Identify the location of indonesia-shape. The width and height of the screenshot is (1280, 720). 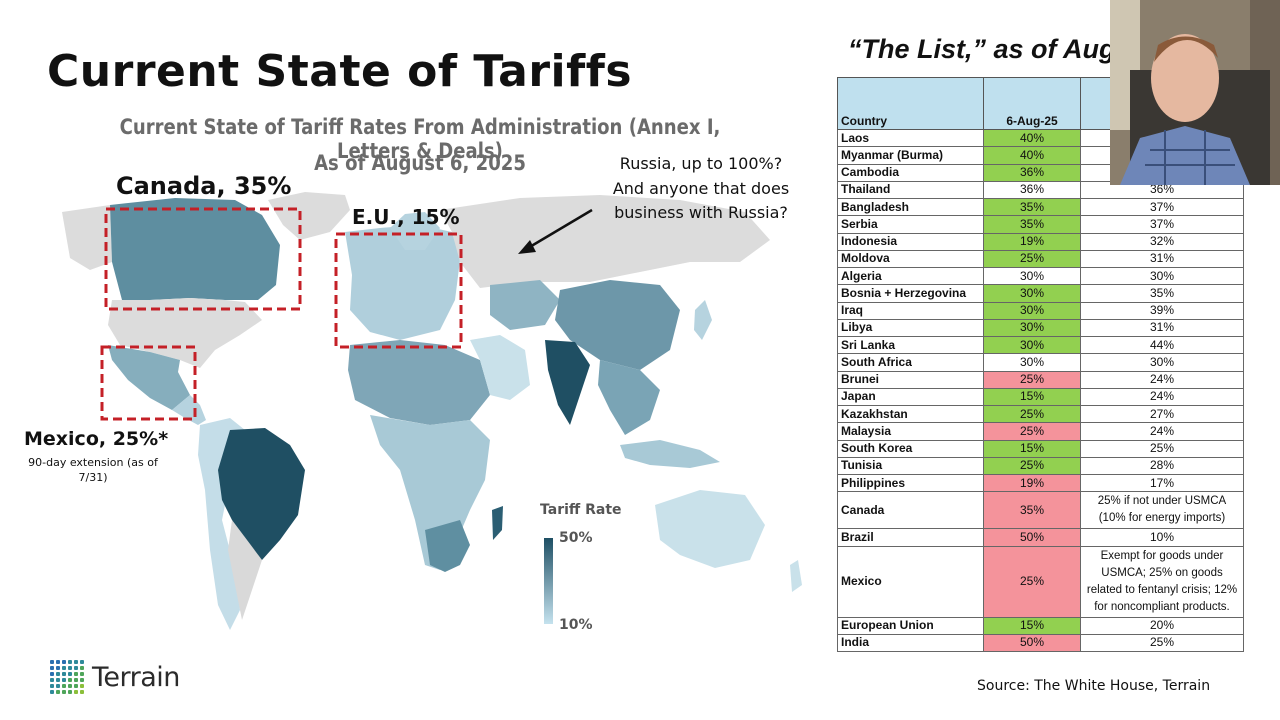
(670, 454).